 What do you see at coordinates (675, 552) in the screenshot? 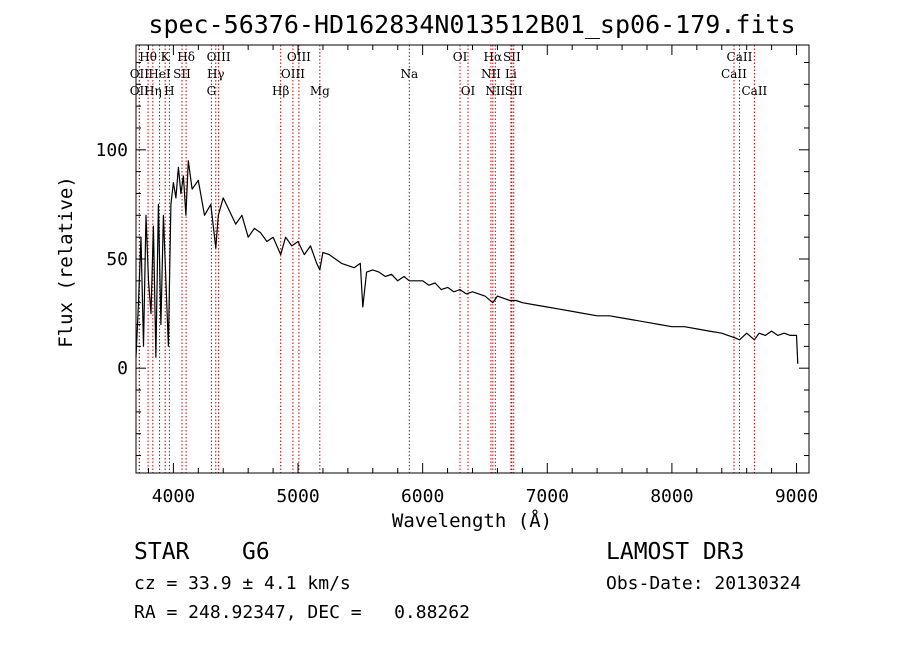
I see `survey-label: LAMOST DR3` at bounding box center [675, 552].